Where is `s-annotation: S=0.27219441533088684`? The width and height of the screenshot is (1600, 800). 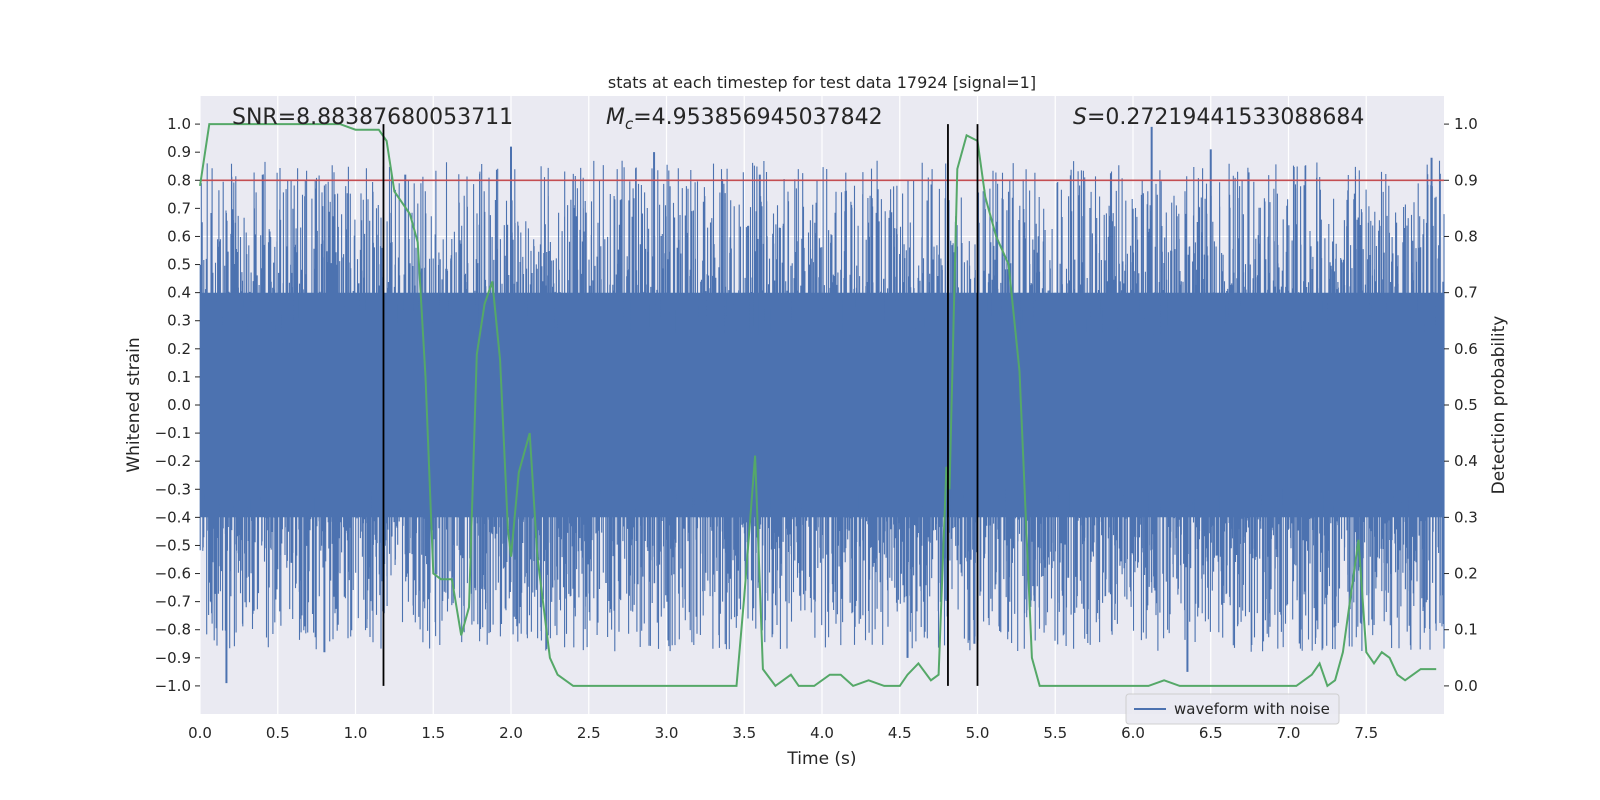
s-annotation: S=0.27219441533088684 is located at coordinates (1218, 117).